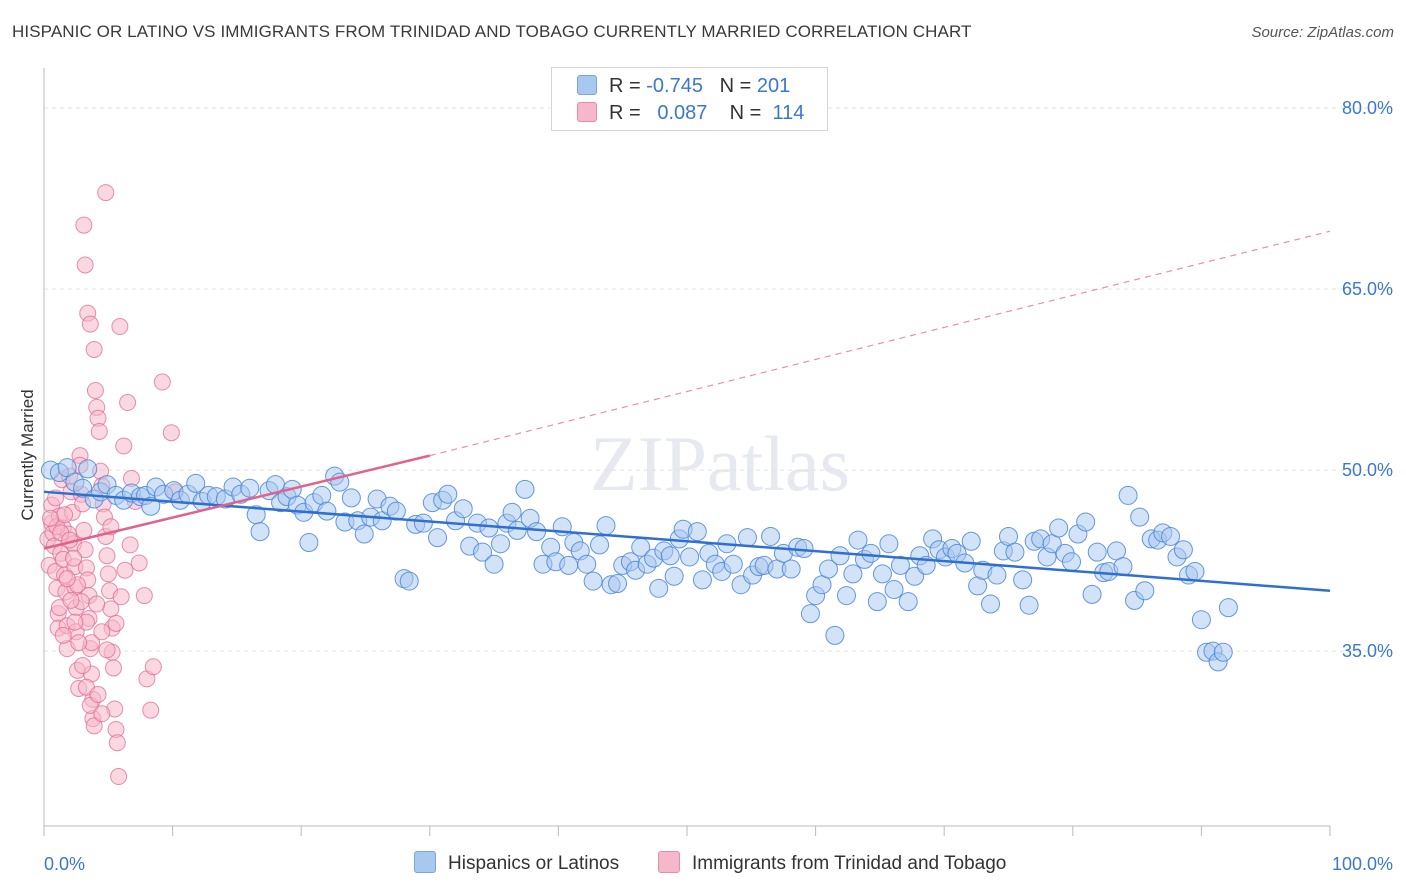 The height and width of the screenshot is (892, 1406). What do you see at coordinates (628, 113) in the screenshot?
I see `r-label: R =` at bounding box center [628, 113].